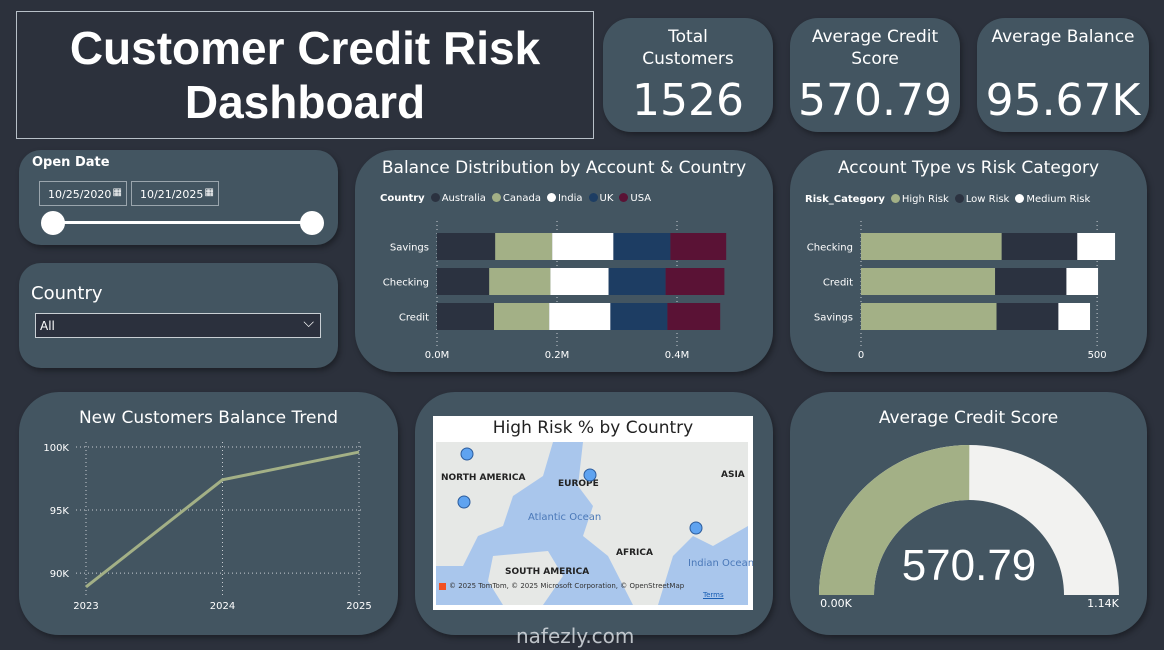  I want to click on kpi-label: Average Balance, so click(1063, 37).